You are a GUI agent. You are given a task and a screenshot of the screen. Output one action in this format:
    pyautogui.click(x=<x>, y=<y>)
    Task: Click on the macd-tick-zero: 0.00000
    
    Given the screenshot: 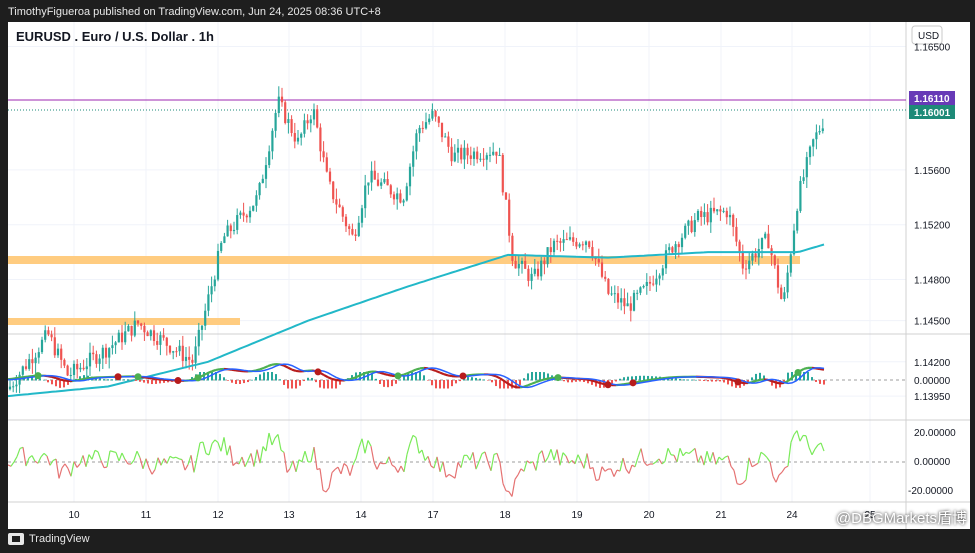 What is the action you would take?
    pyautogui.click(x=932, y=381)
    